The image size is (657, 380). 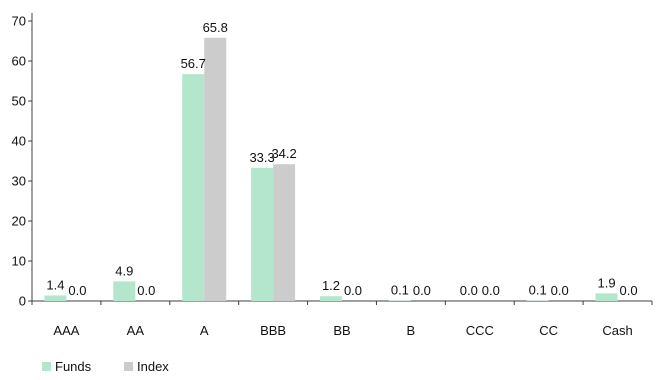 What do you see at coordinates (411, 330) in the screenshot?
I see `x-tick-label: B` at bounding box center [411, 330].